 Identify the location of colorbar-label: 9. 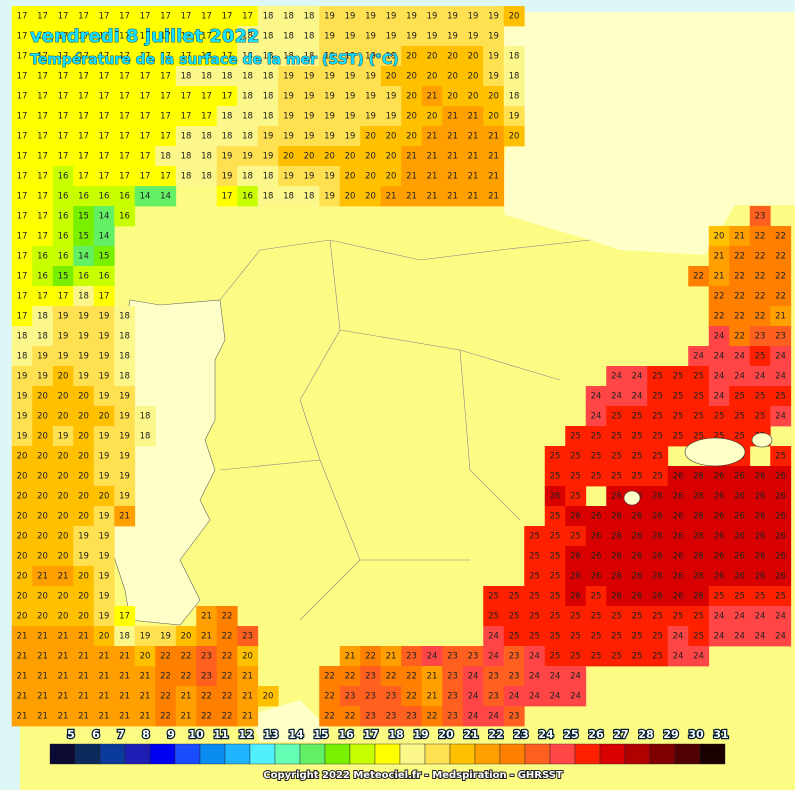
(171, 734).